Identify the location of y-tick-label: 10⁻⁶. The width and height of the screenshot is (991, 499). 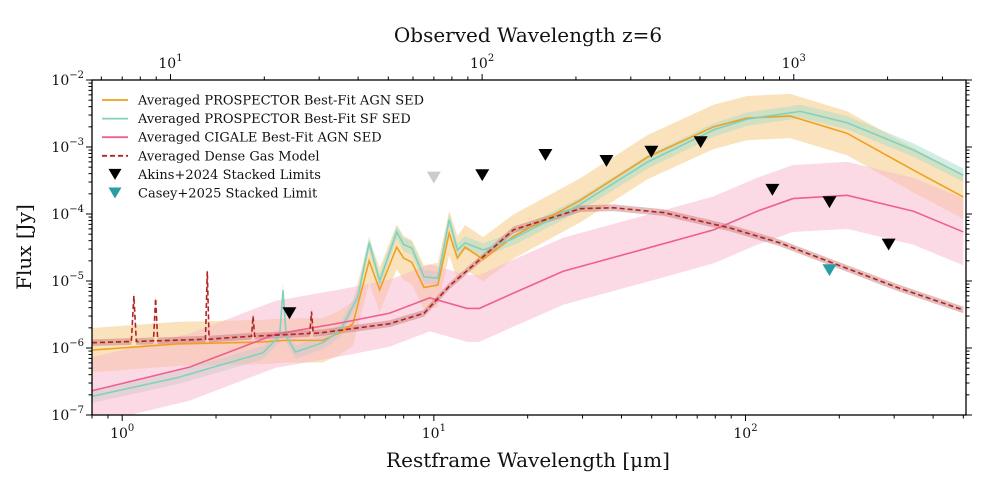
(67, 347).